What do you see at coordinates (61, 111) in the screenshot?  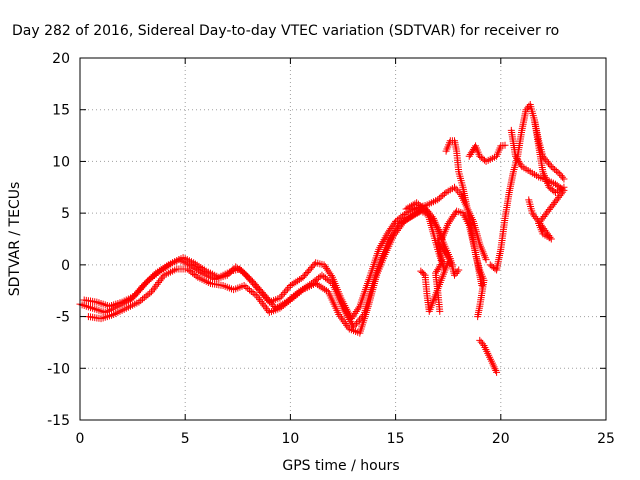 I see `y-tick-label-6: 15` at bounding box center [61, 111].